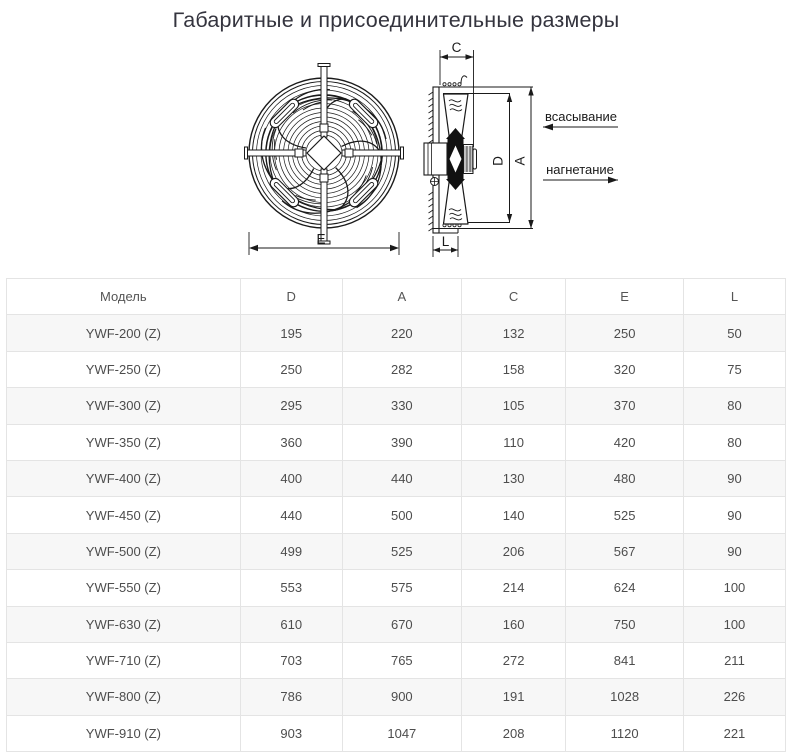  Describe the element at coordinates (624, 296) in the screenshot. I see `column-header-e: E` at that location.